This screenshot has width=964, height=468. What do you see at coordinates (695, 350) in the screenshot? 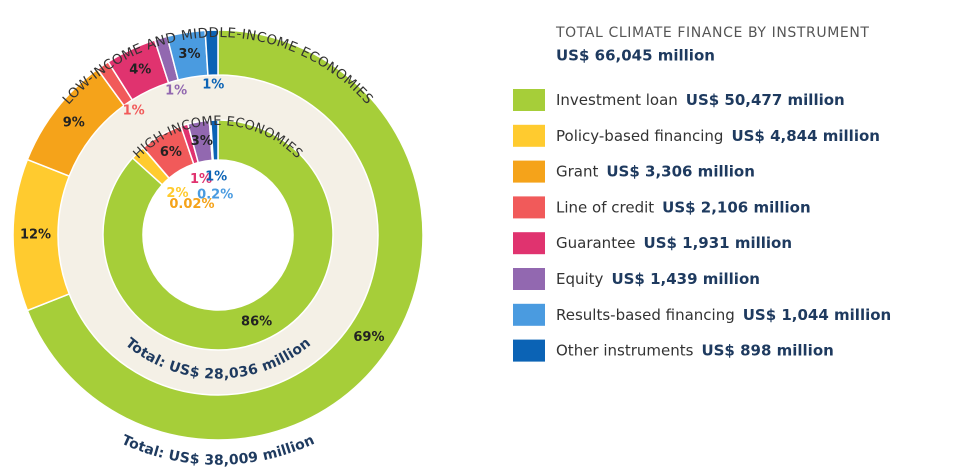
I see `legend-entry: Other instruments US$ 898 million` at bounding box center [695, 350].